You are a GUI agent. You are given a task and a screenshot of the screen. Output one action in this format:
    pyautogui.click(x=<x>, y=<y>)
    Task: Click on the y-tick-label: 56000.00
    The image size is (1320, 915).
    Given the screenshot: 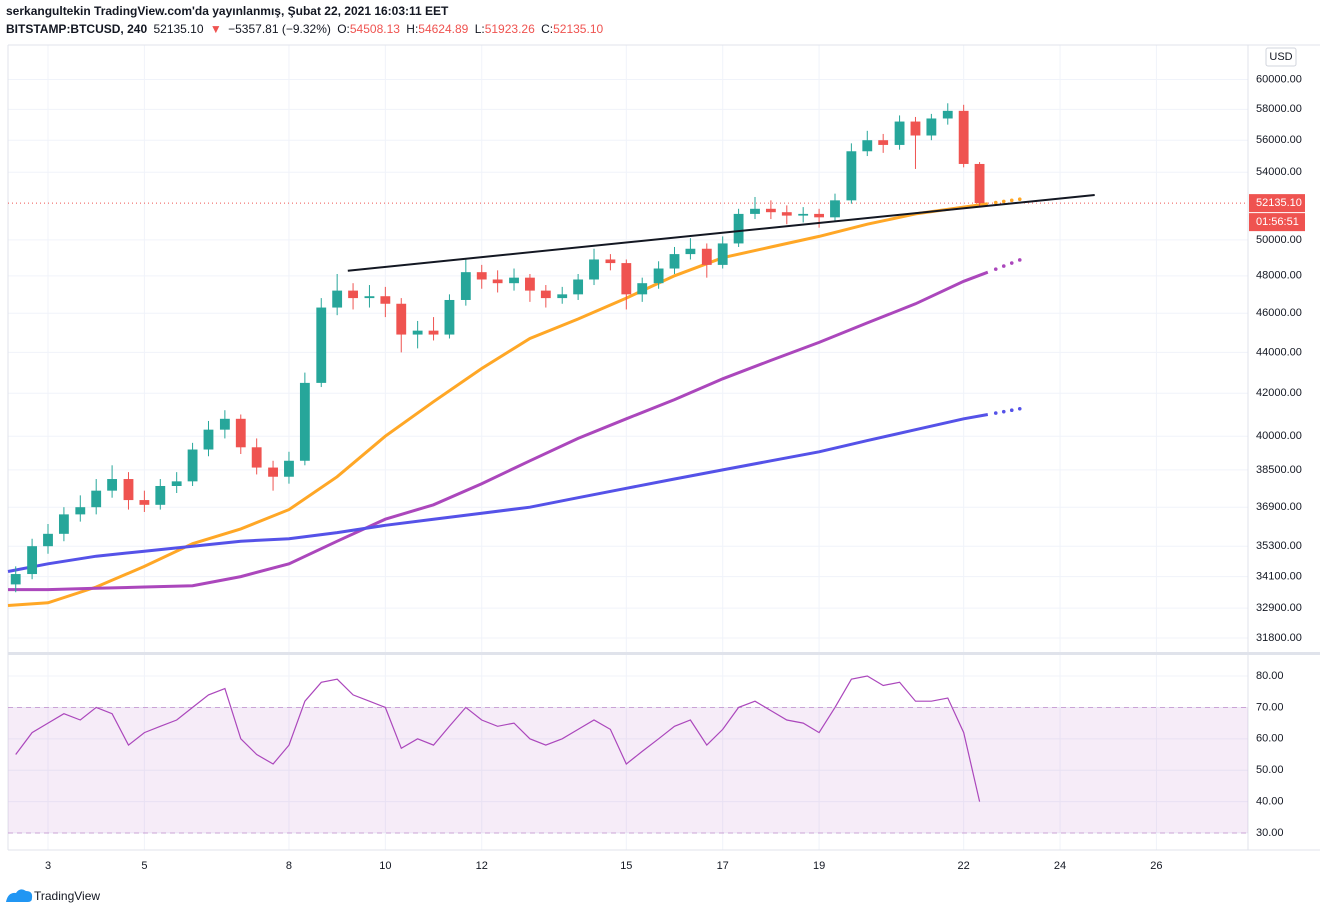 What is the action you would take?
    pyautogui.click(x=1279, y=140)
    